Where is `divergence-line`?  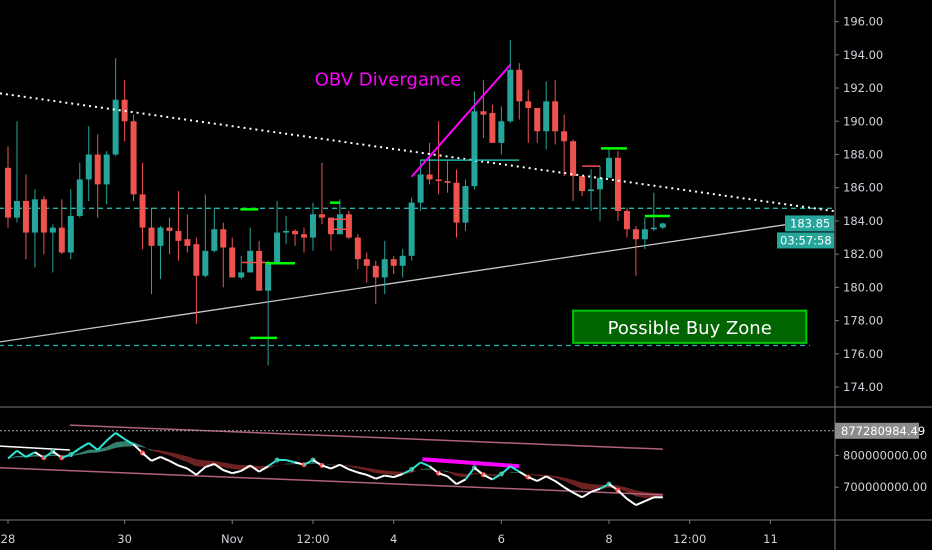
divergence-line is located at coordinates (461, 121).